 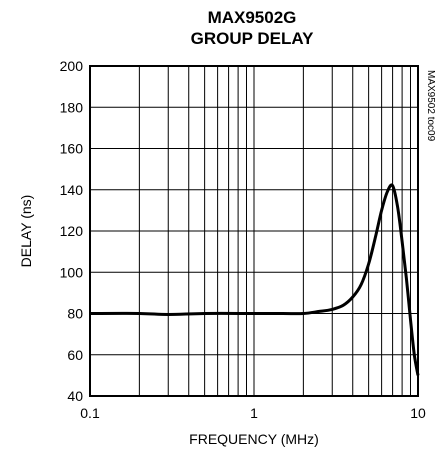 I want to click on y-tick-label: 200, so click(x=72, y=66).